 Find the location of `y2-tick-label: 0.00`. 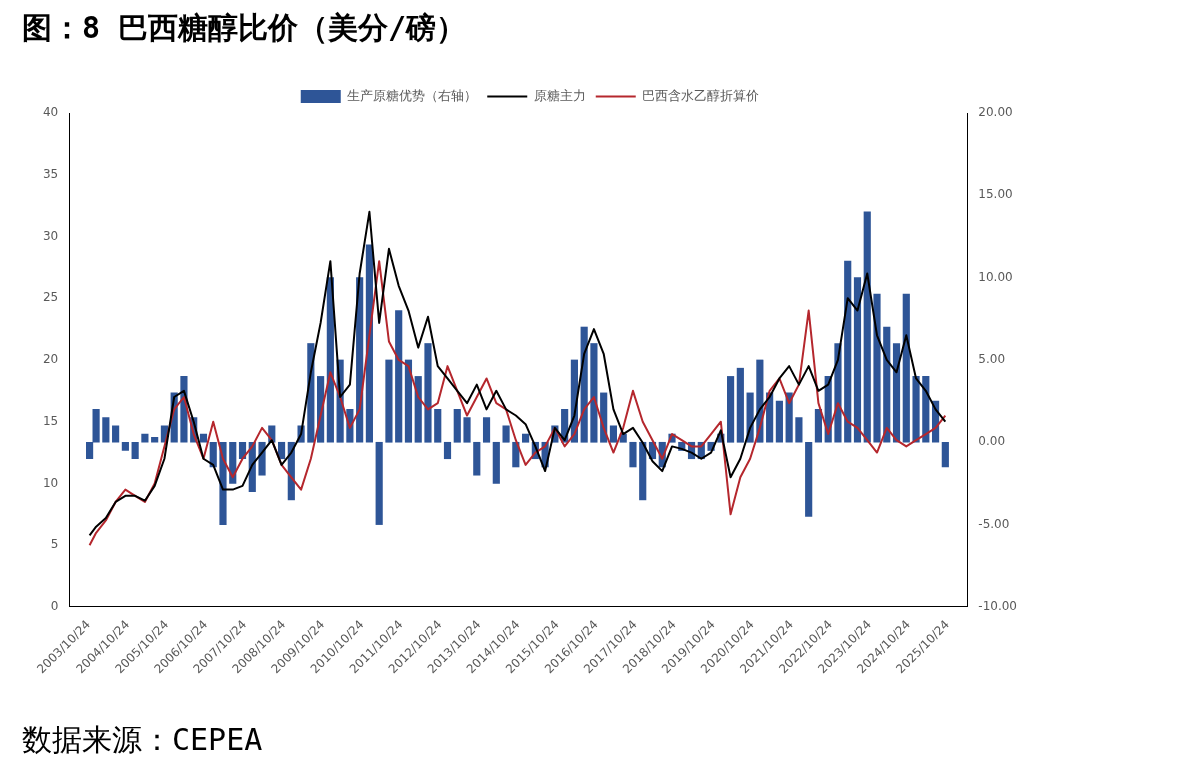

y2-tick-label: 0.00 is located at coordinates (992, 441).